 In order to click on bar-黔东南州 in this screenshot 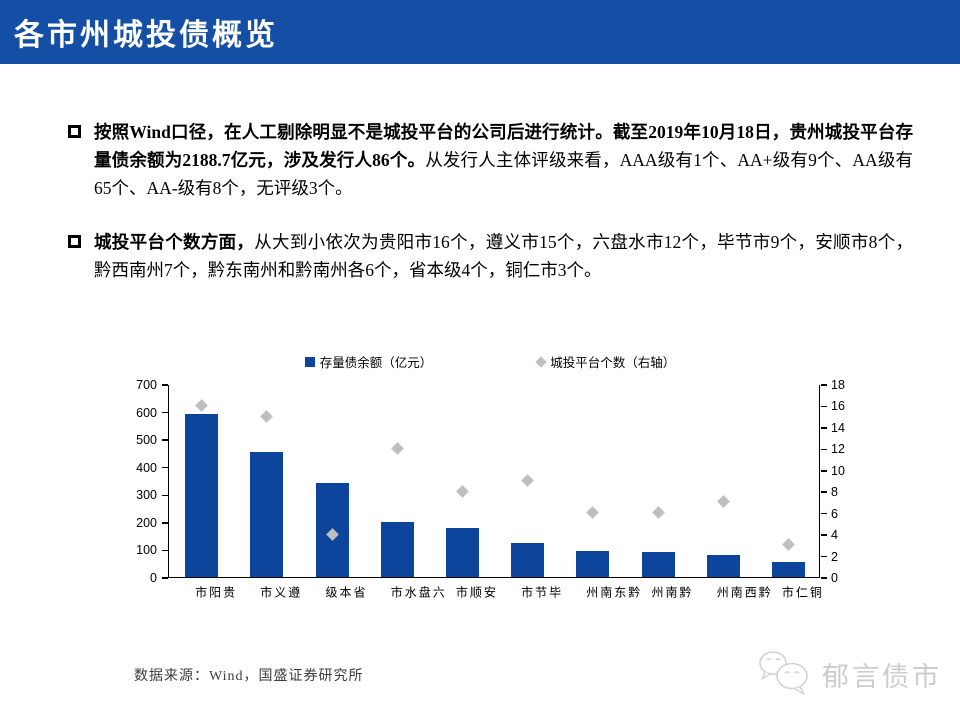, I will do `click(593, 563)`.